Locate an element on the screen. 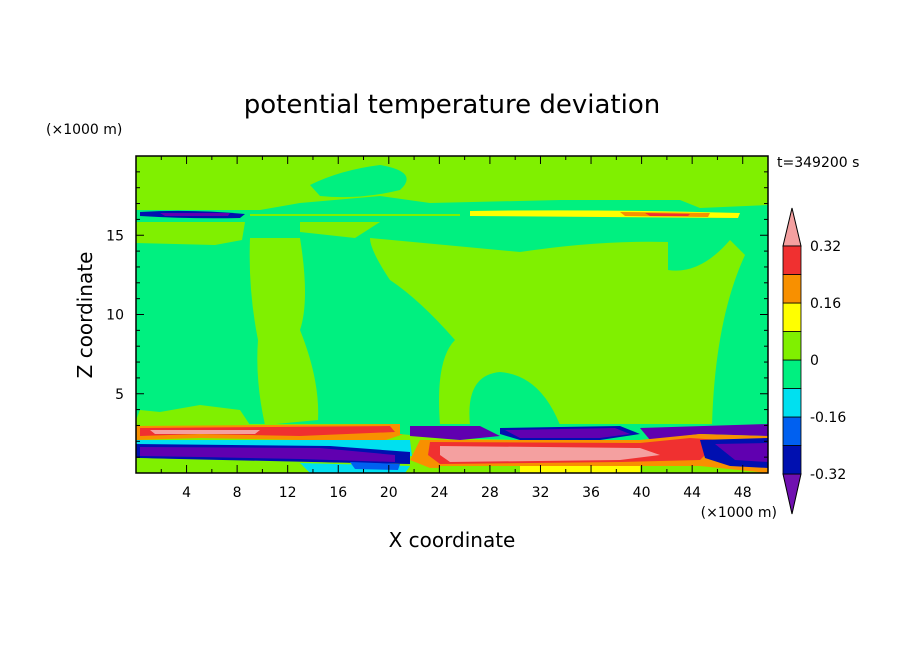  y-axis-label: Z coordinate is located at coordinates (85, 315).